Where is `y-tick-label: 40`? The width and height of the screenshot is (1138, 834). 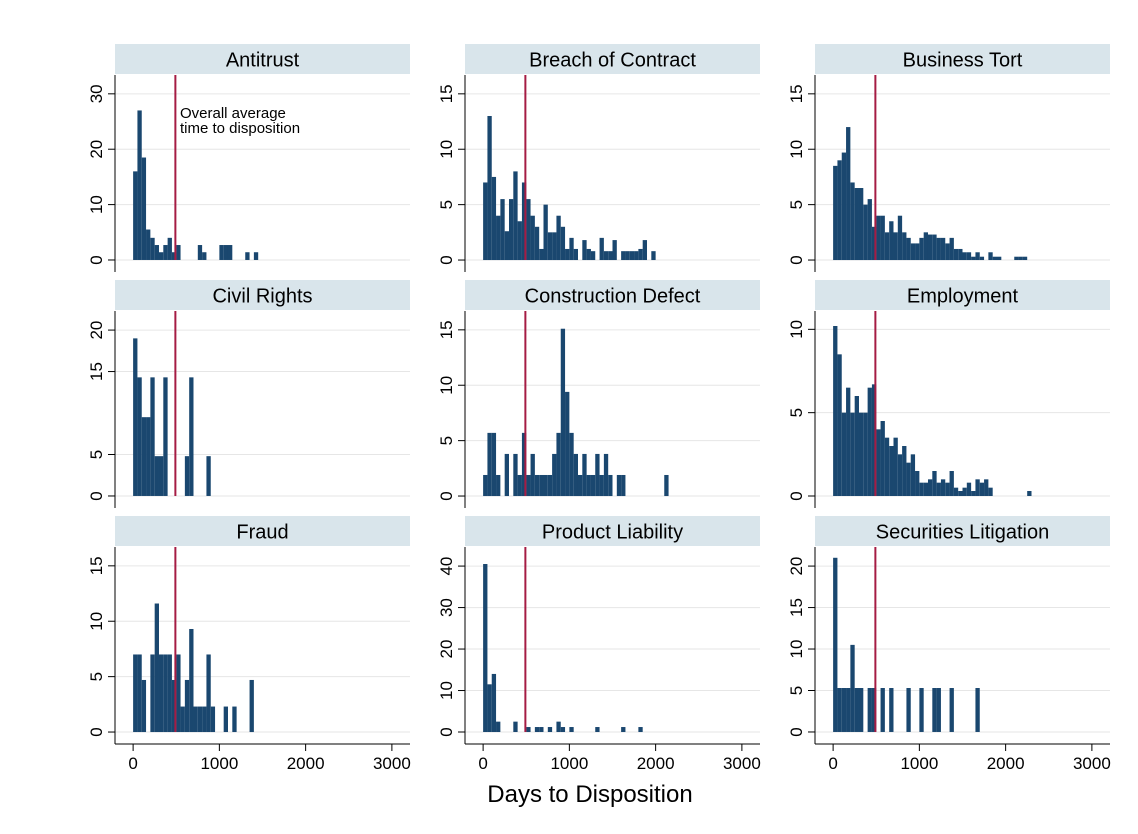 y-tick-label: 40 is located at coordinates (446, 566).